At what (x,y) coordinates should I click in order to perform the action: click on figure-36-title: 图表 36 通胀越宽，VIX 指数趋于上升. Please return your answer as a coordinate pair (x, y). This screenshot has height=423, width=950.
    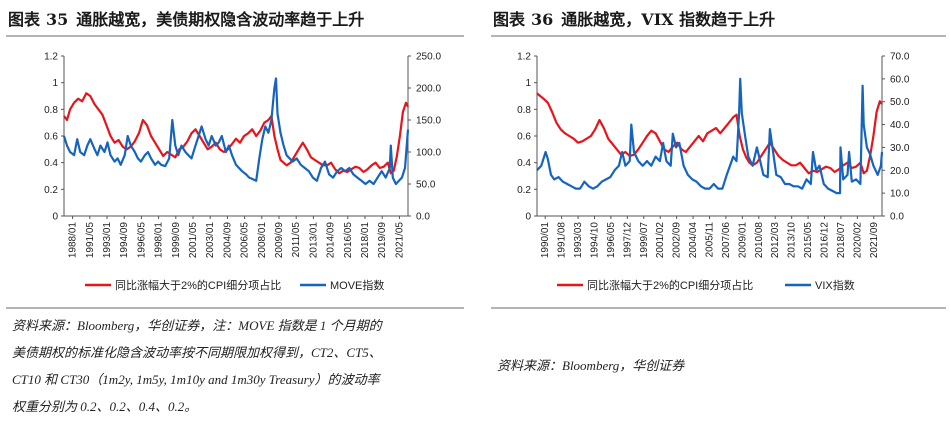
    Looking at the image, I should click on (634, 18).